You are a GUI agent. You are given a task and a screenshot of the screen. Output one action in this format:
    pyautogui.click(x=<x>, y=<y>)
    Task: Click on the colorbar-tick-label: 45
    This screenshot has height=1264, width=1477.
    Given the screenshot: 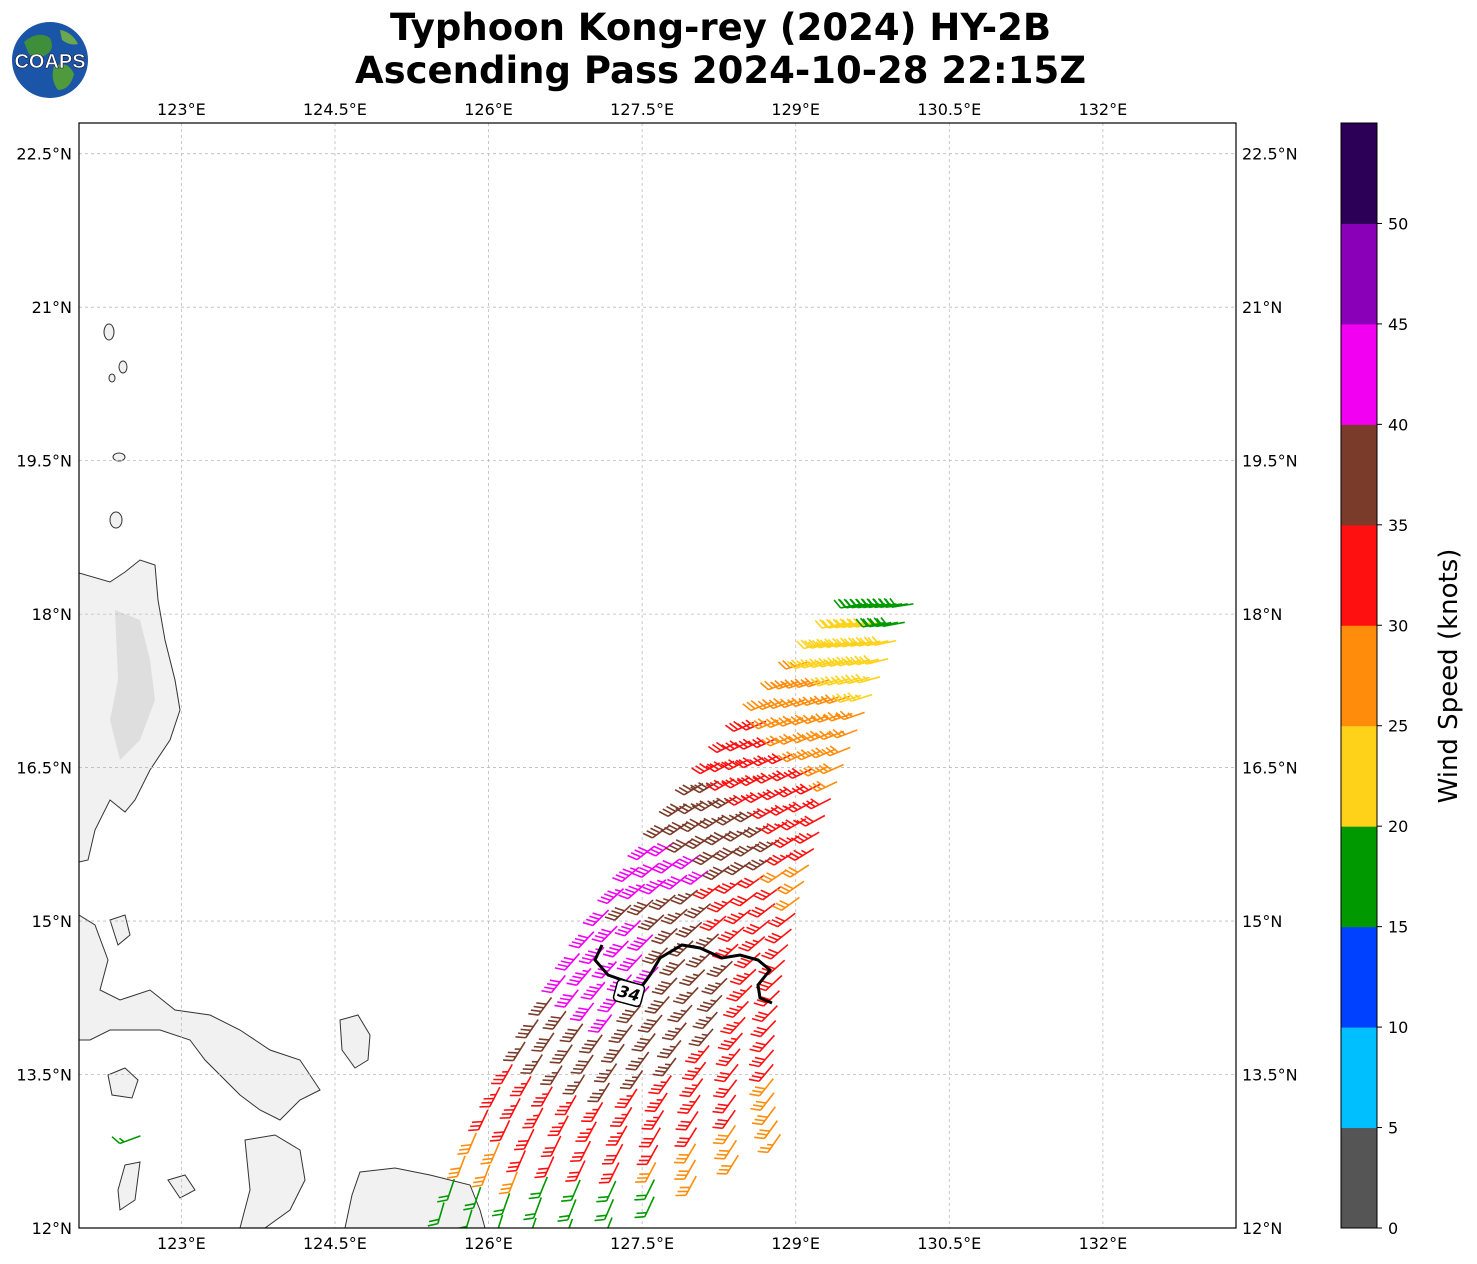 What is the action you would take?
    pyautogui.click(x=1398, y=324)
    